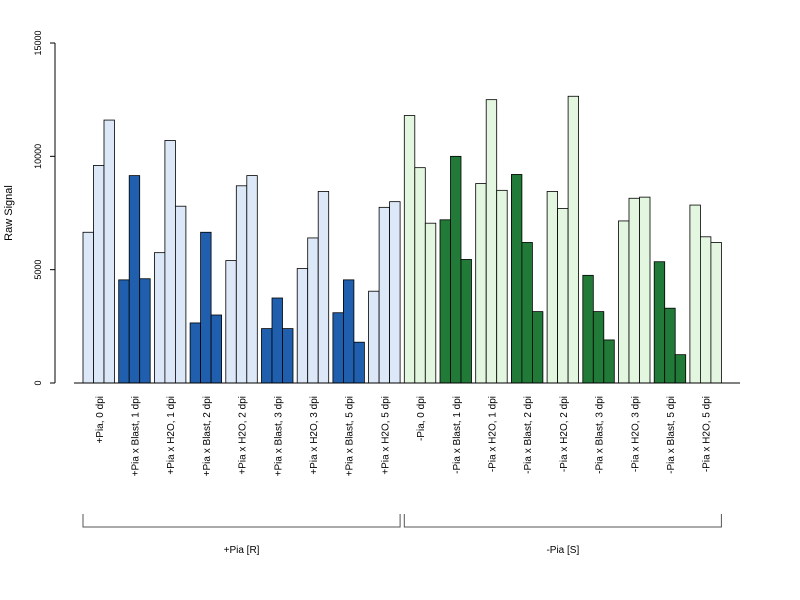  What do you see at coordinates (385, 435) in the screenshot?
I see `x-tick-label: +Pia x H2O, 5 dpi` at bounding box center [385, 435].